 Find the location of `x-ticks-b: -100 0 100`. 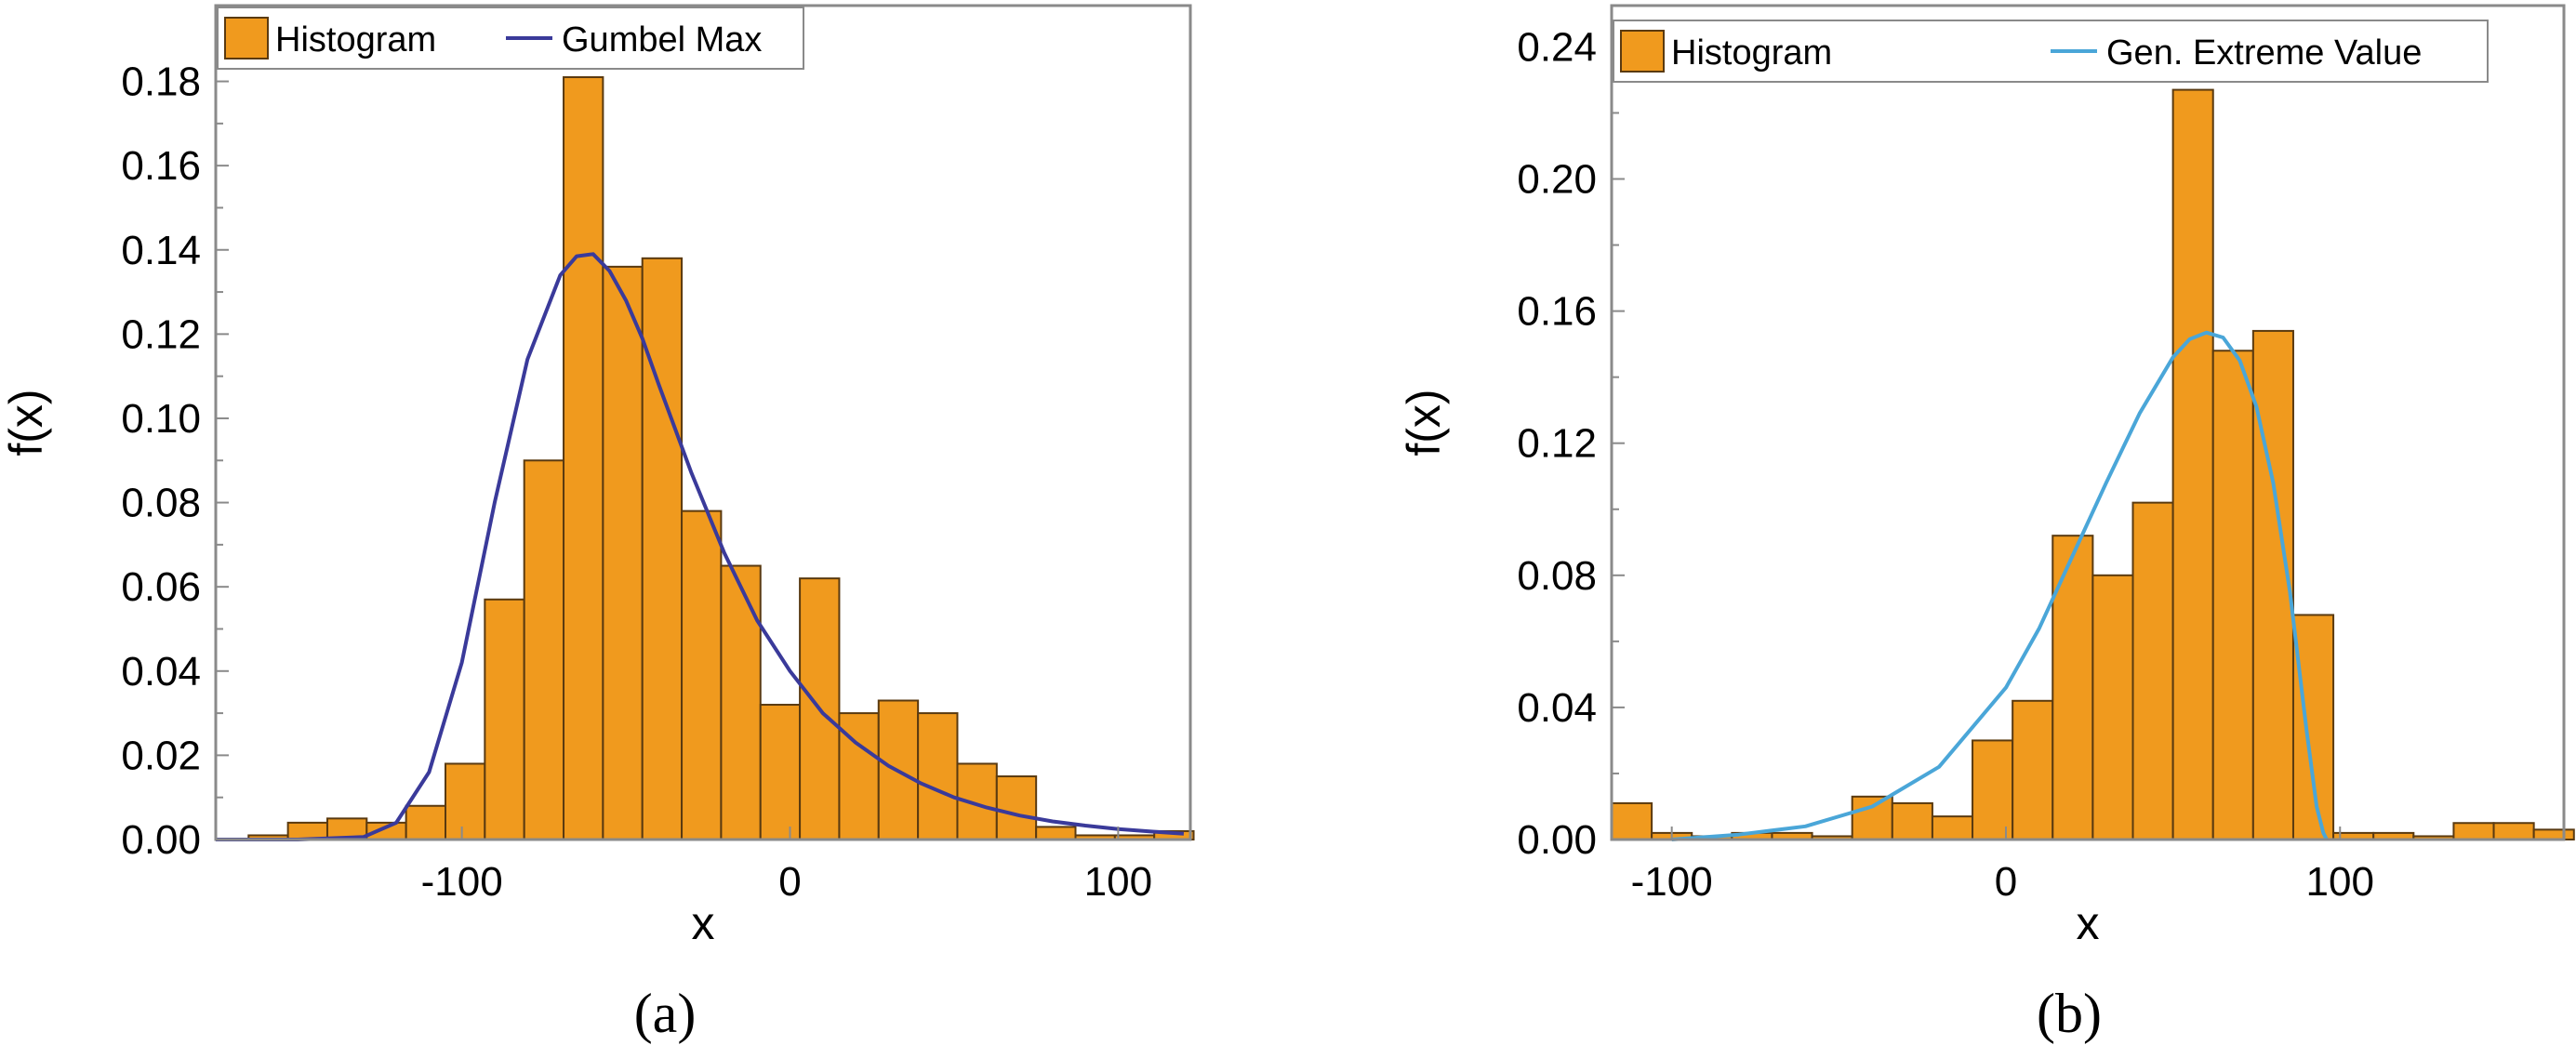

x-ticks-b: -100 0 100 is located at coordinates (2002, 866).